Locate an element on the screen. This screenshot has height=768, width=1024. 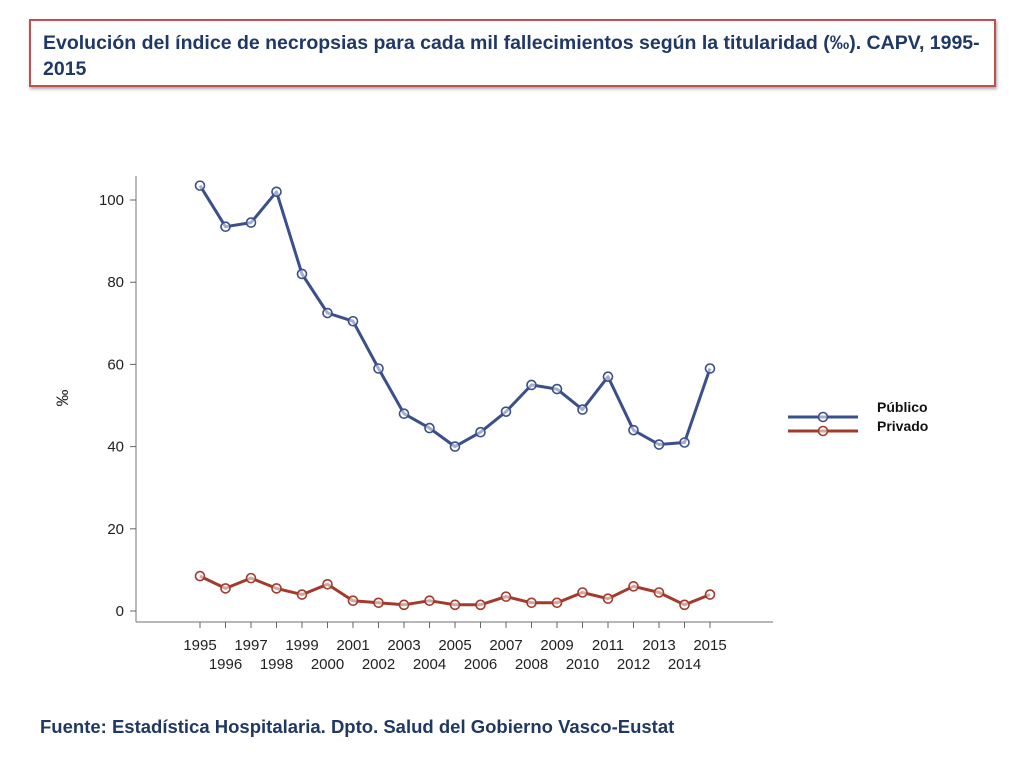
y-tick-label: 40 is located at coordinates (115, 447).